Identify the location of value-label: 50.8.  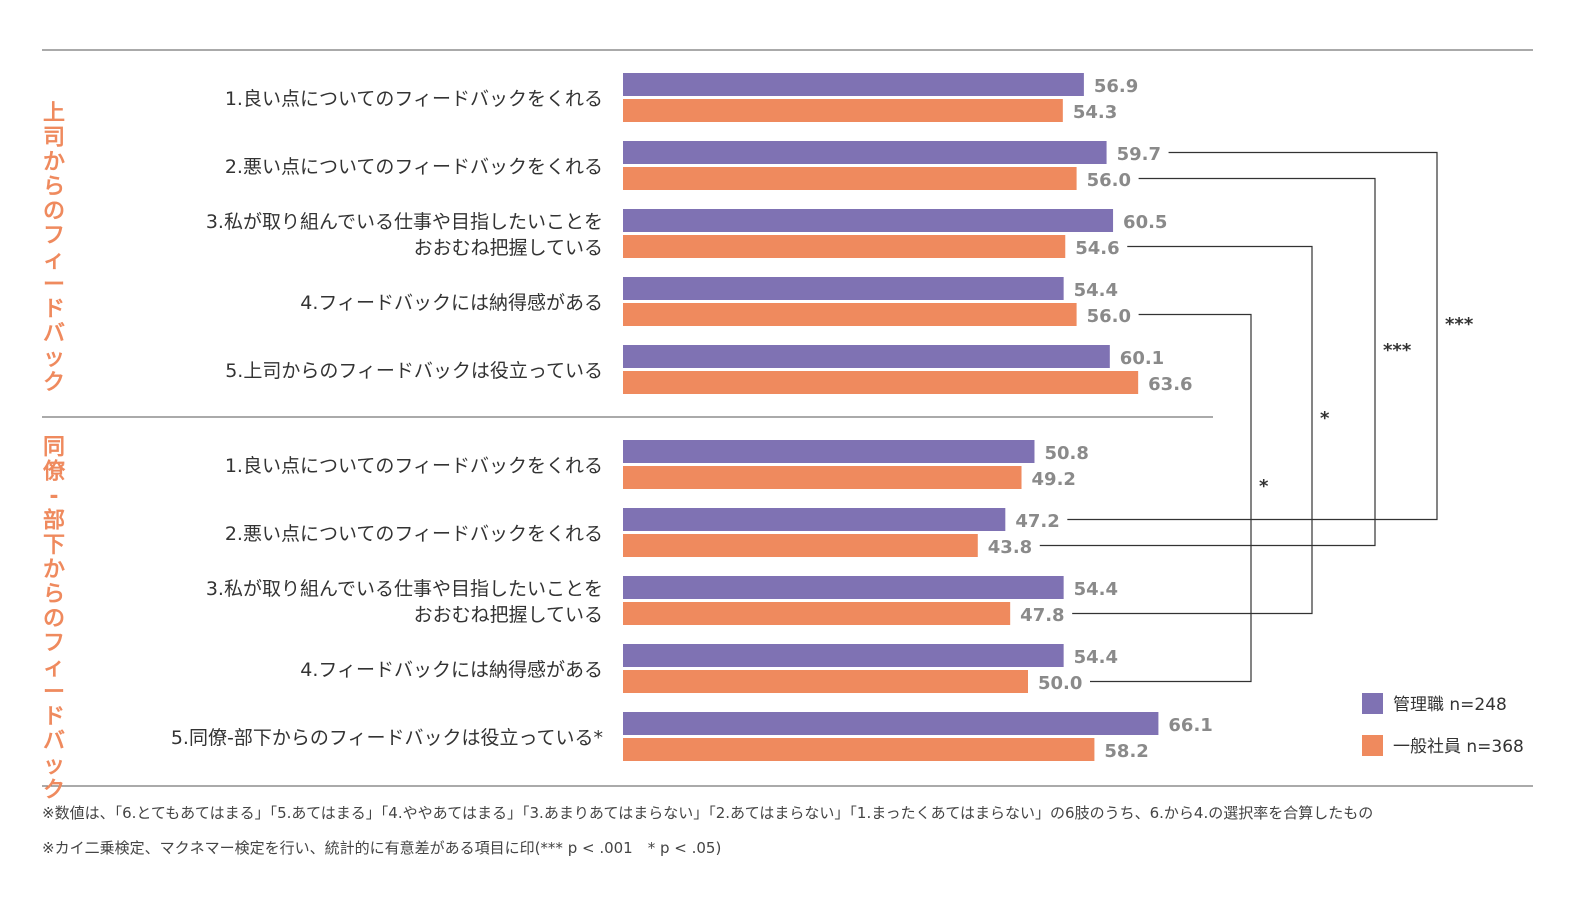
(1066, 453).